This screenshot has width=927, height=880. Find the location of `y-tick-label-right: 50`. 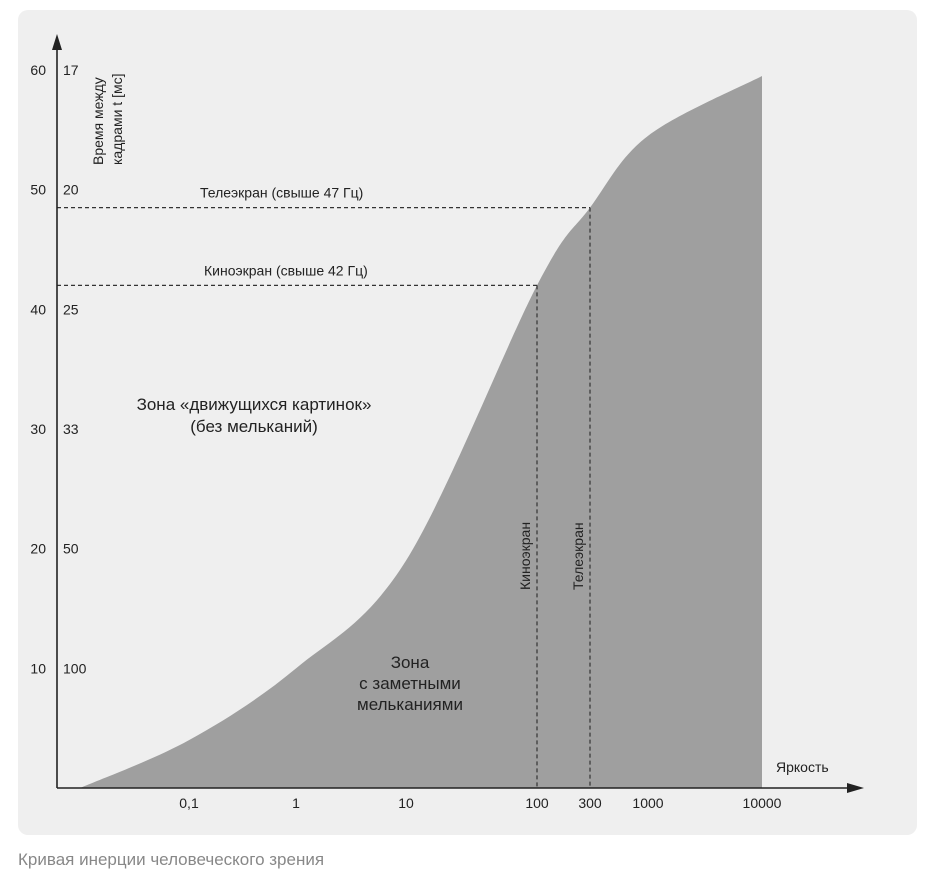

y-tick-label-right: 50 is located at coordinates (71, 549).